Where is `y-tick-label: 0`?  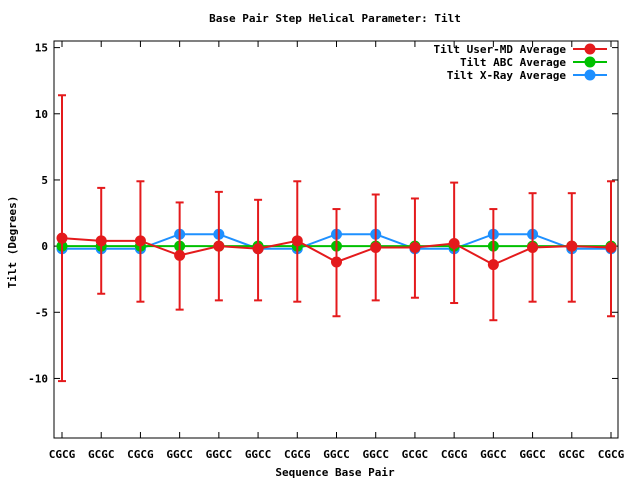
y-tick-label: 0 is located at coordinates (44, 246).